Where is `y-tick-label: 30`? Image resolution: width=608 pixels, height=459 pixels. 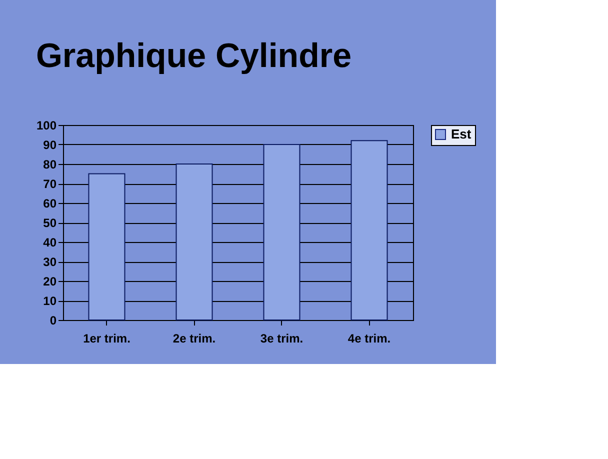 y-tick-label: 30 is located at coordinates (50, 262).